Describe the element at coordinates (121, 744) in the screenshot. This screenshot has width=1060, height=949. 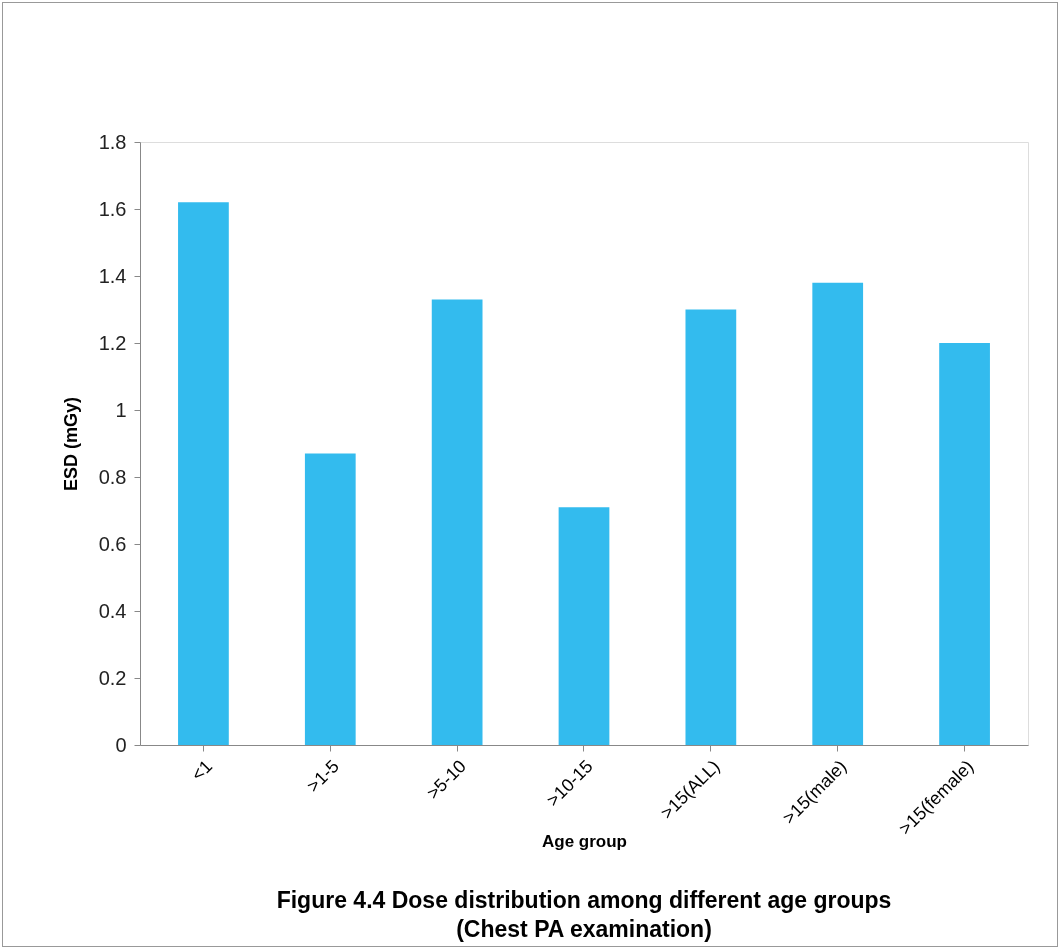
I see `y-tick-label: 0` at that location.